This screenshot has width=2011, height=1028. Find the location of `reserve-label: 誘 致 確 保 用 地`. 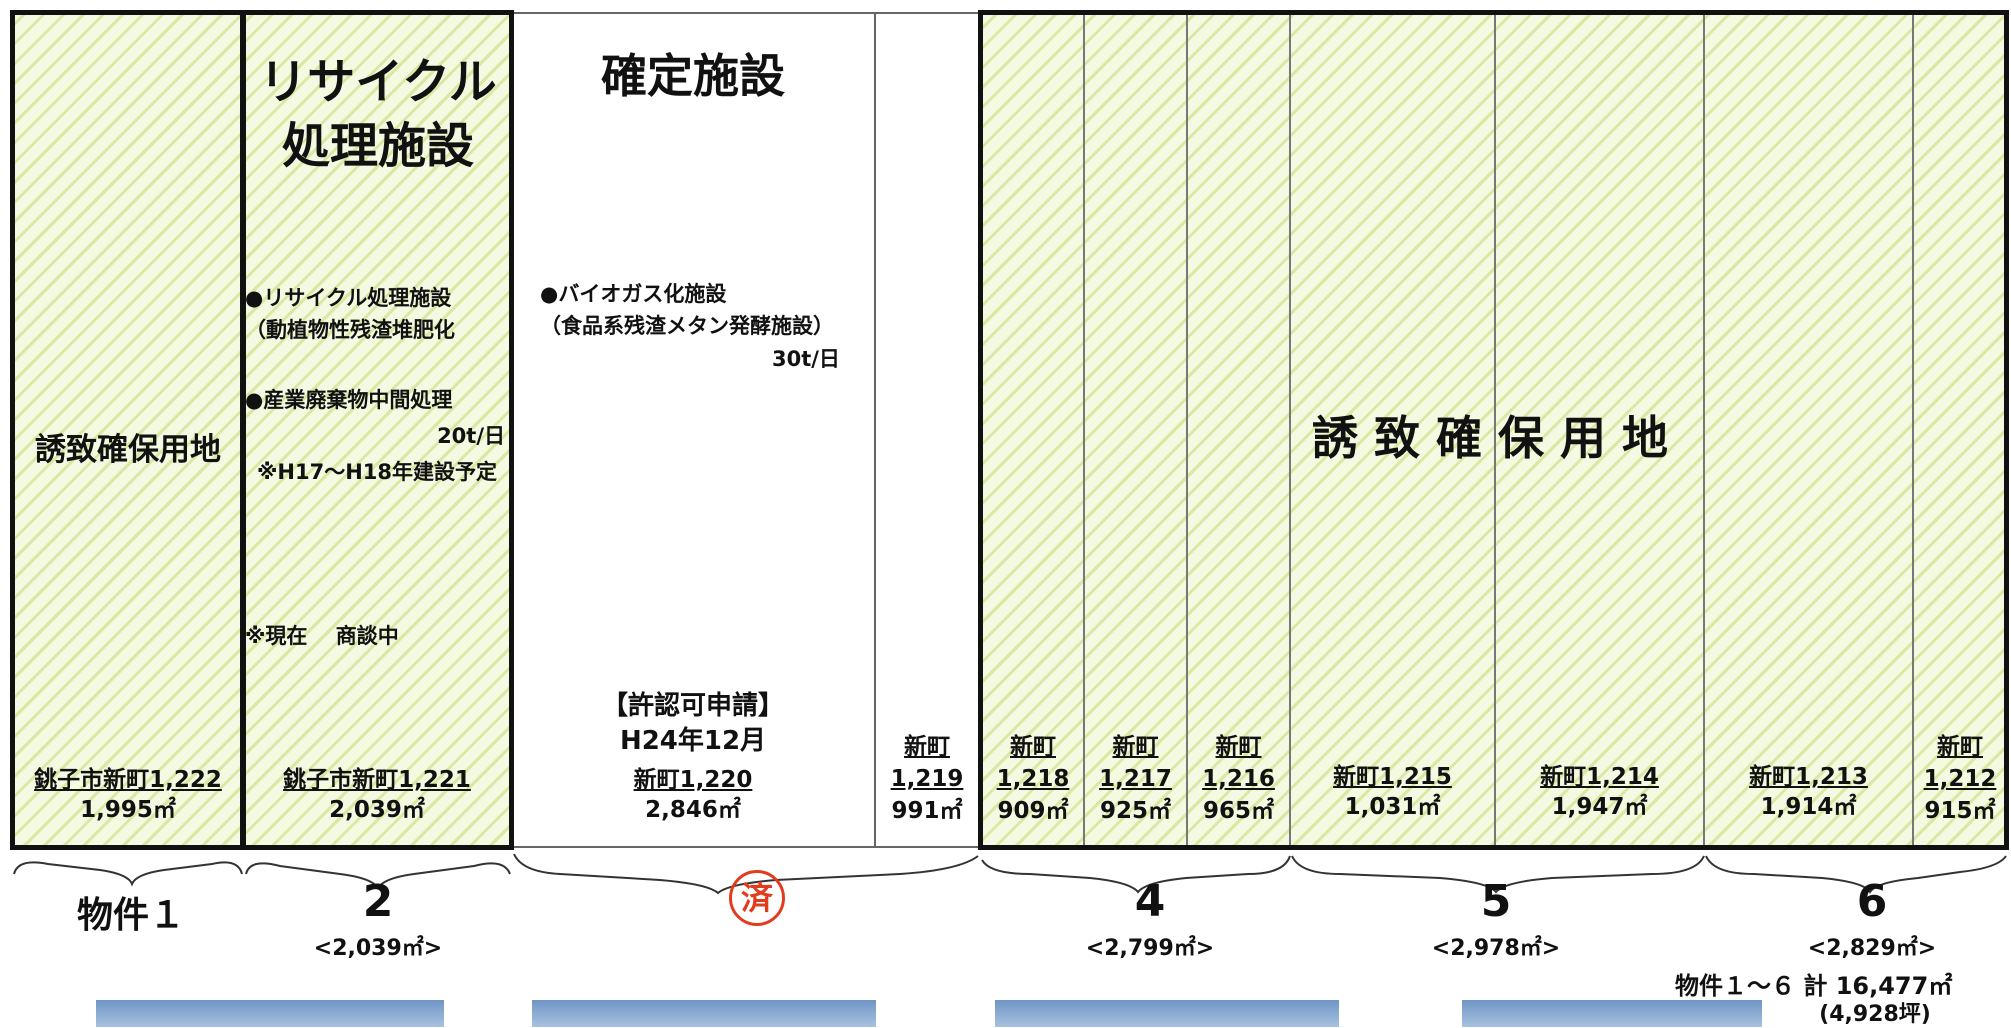

reserve-label: 誘 致 確 保 用 地 is located at coordinates (1490, 438).